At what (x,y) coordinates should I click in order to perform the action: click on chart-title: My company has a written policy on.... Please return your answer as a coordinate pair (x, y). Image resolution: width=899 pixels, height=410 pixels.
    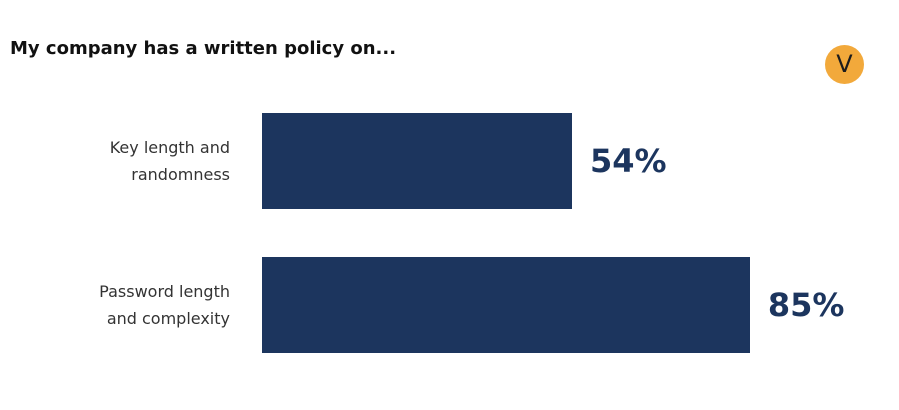
    Looking at the image, I should click on (203, 48).